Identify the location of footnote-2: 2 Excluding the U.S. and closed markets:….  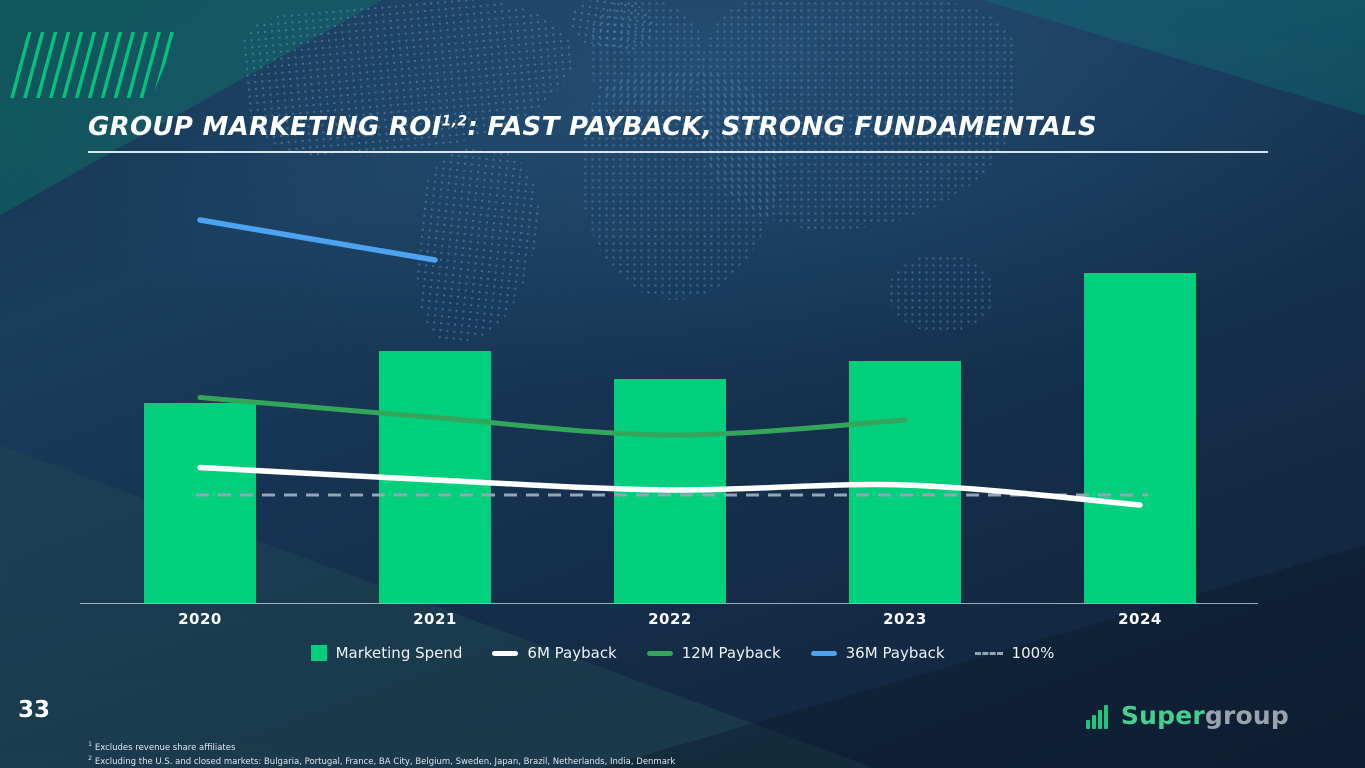
(382, 761).